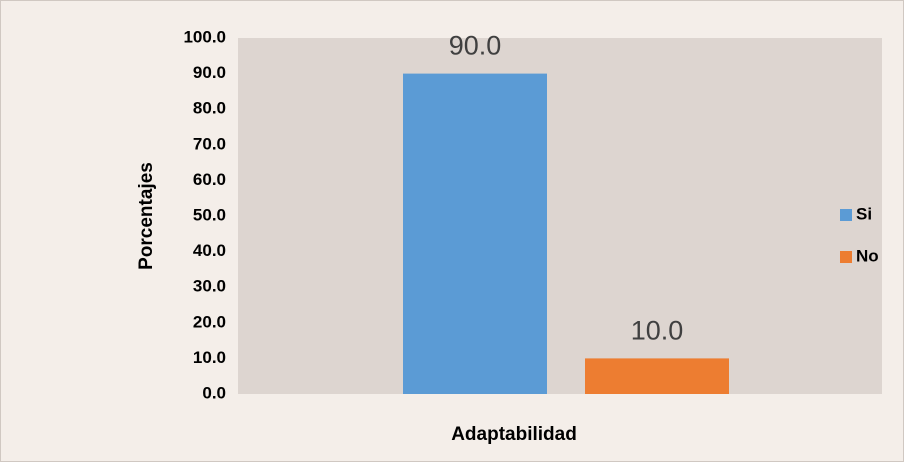 This screenshot has height=462, width=904. I want to click on x-tick-label: Adaptabilidad, so click(514, 434).